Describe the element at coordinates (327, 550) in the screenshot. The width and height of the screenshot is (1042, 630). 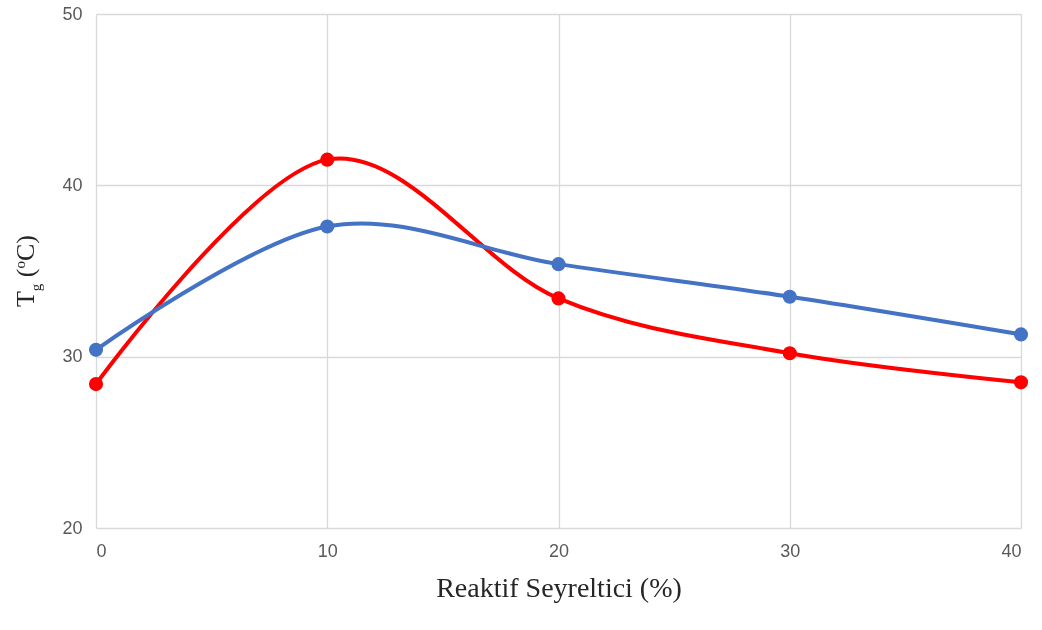
I see `x-tick-label: 10` at that location.